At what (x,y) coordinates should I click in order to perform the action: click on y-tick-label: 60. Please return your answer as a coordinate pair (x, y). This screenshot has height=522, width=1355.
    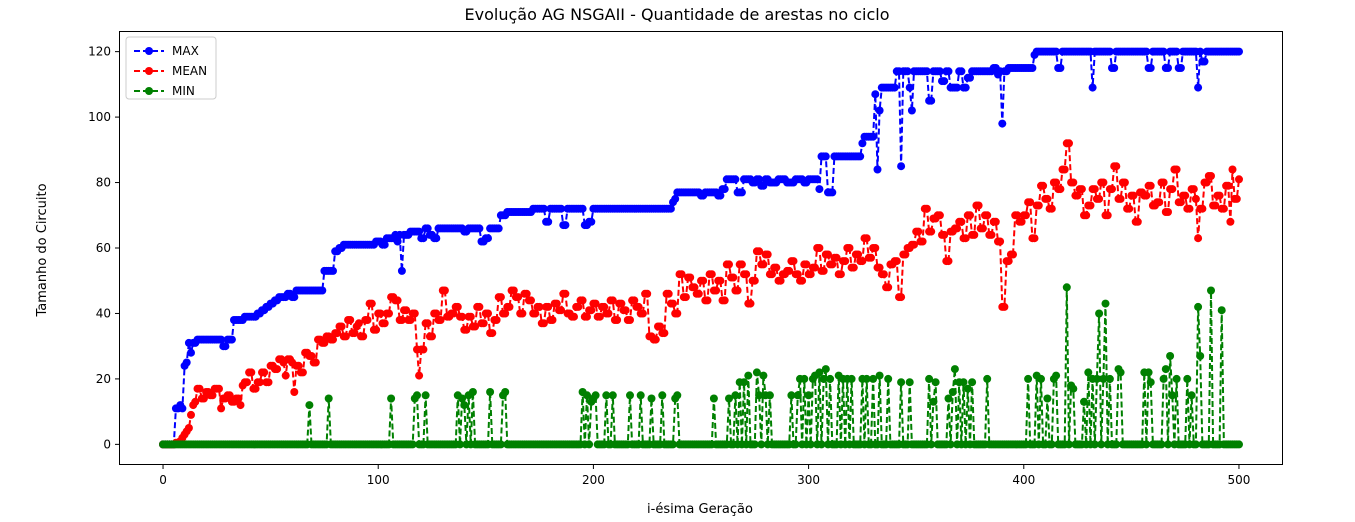
    Looking at the image, I should click on (103, 248).